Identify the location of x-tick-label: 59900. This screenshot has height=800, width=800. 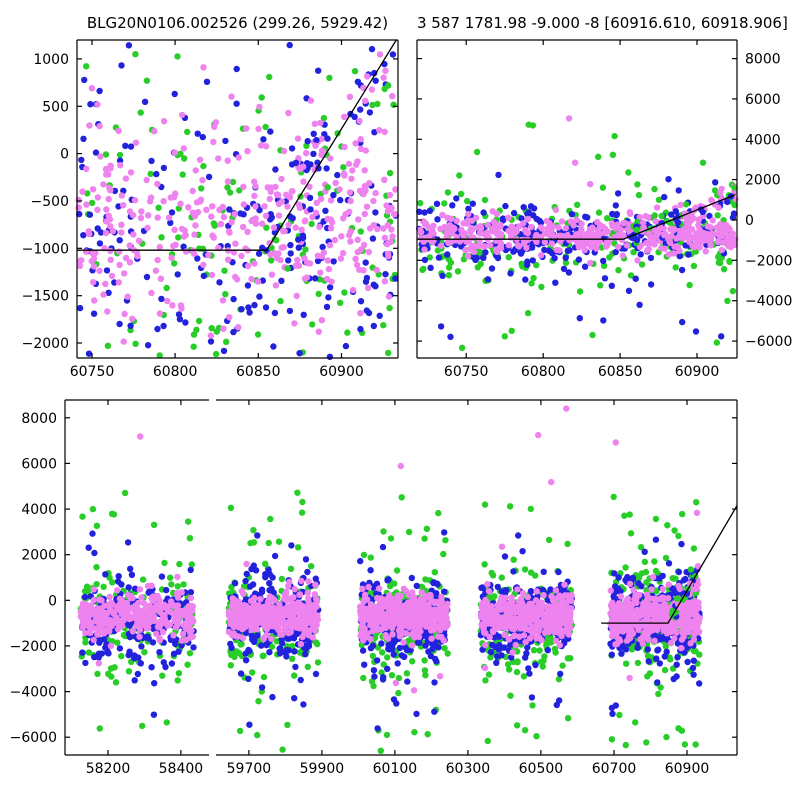
(322, 769).